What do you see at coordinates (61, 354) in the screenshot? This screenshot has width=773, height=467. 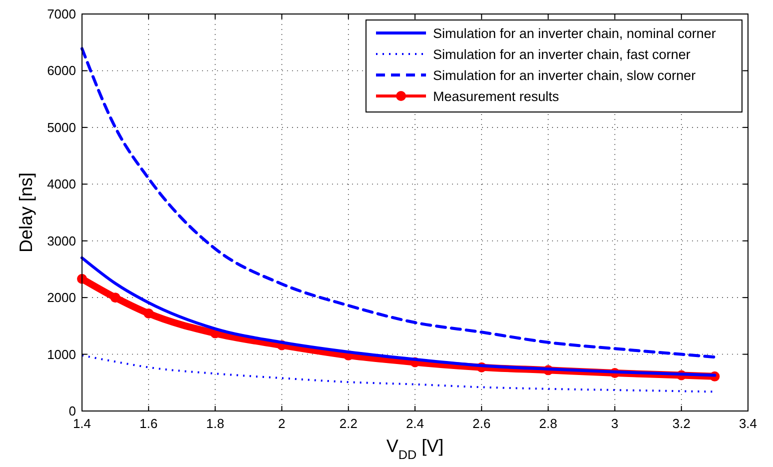 I see `y-tick-label: 1000` at bounding box center [61, 354].